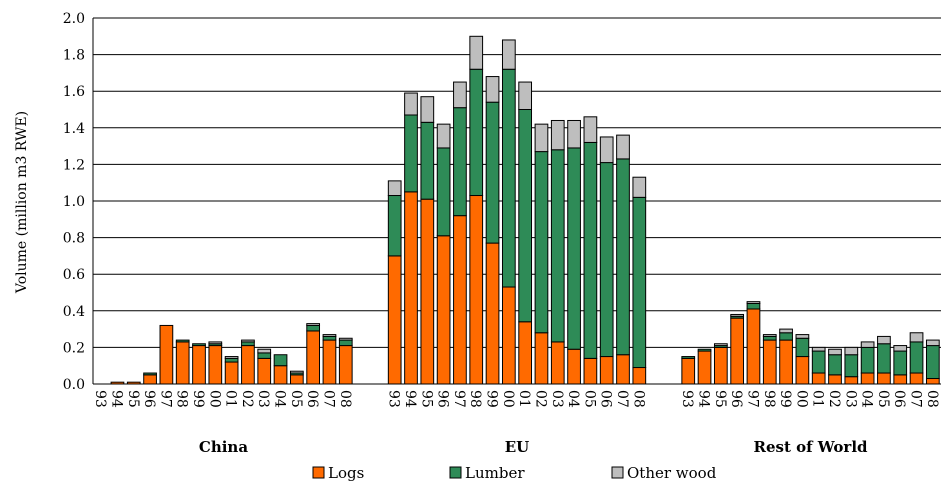 This screenshot has height=488, width=943. I want to click on legend-label: Logs, so click(346, 473).